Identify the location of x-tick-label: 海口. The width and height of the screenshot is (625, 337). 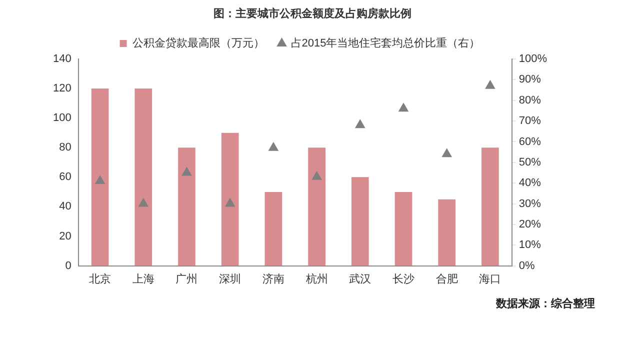
(490, 279).